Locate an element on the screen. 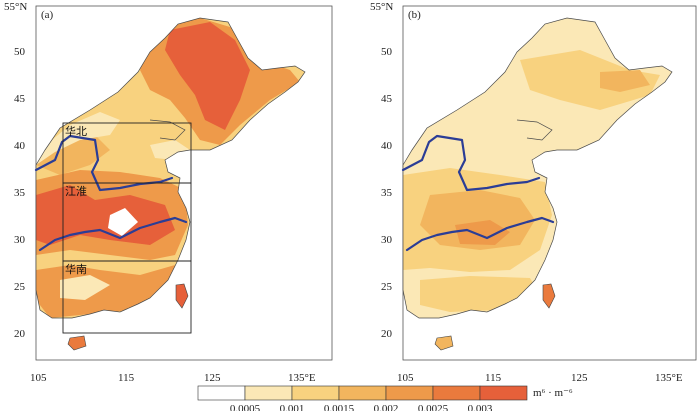 The image size is (700, 411). panel-b-yaxis: 20 25 30 35 40 45 50 55°N is located at coordinates (381, 170).